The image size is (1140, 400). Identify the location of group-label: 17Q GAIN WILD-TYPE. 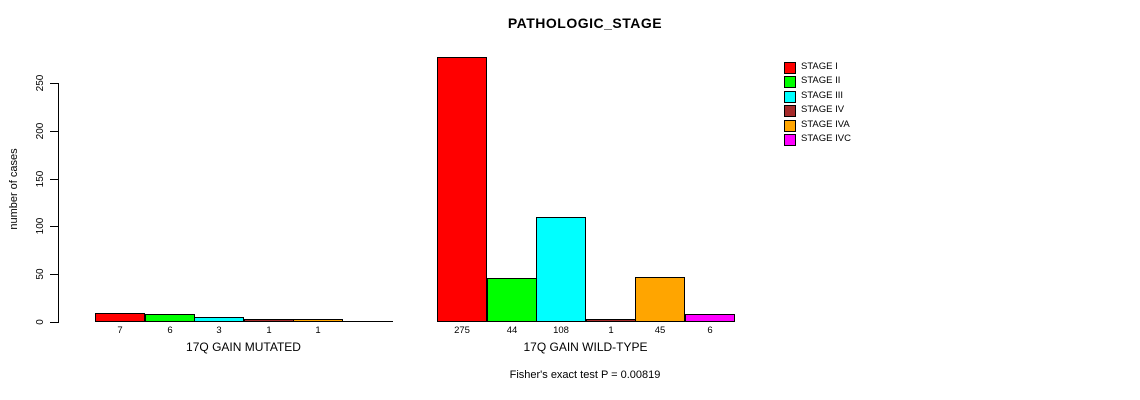
(585, 347).